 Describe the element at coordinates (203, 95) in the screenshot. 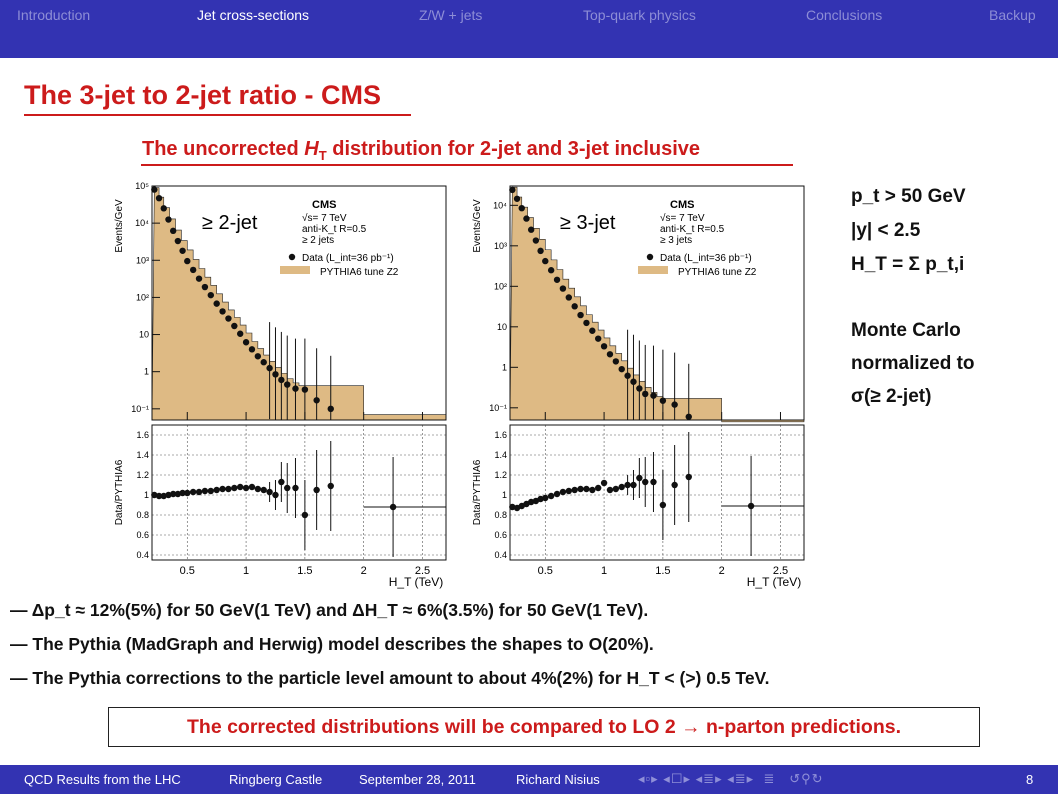

I see `slide-title: The 3-jet to 2-jet ratio - CMS` at that location.